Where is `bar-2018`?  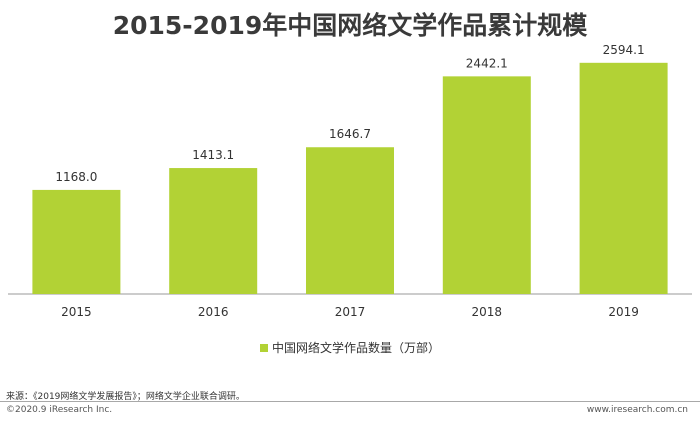 bar-2018 is located at coordinates (486, 185).